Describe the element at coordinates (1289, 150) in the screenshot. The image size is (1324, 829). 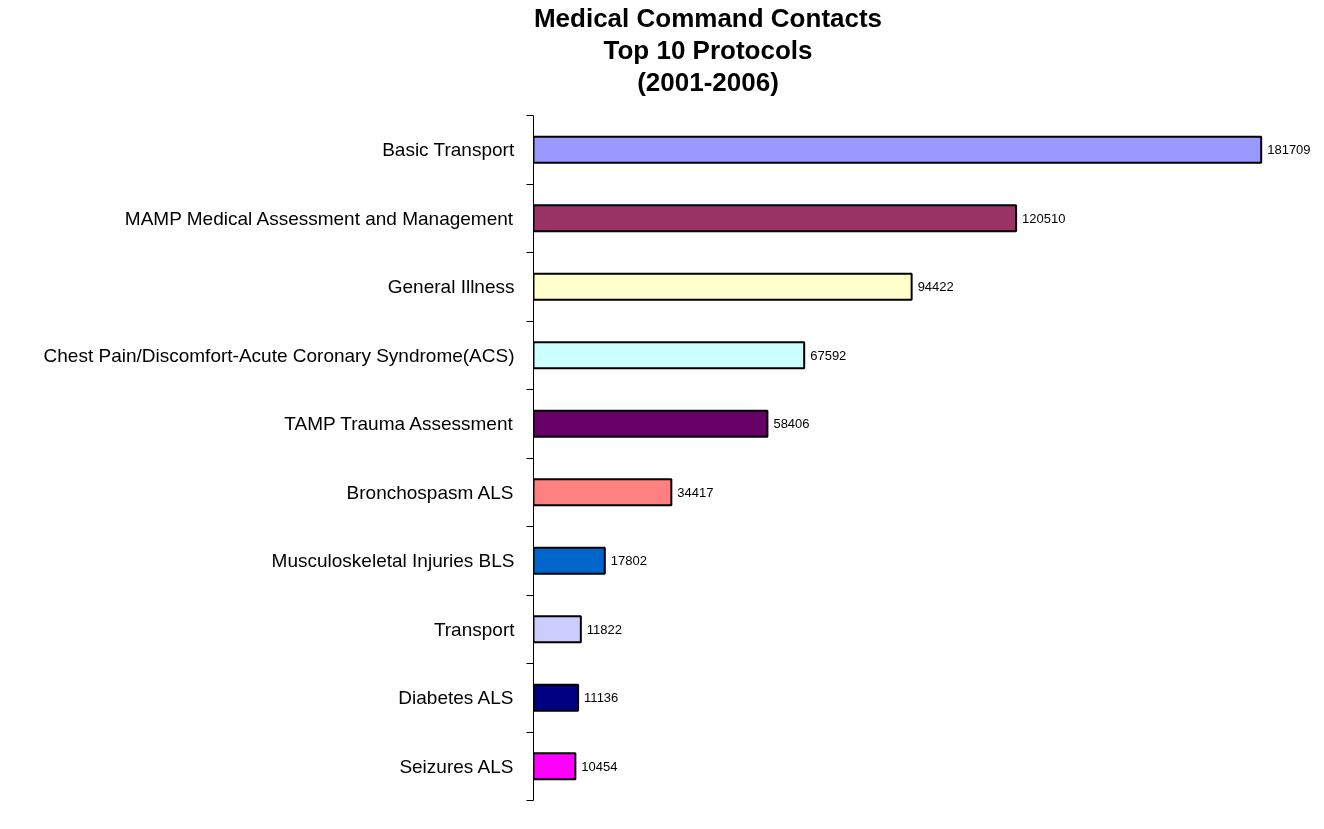
I see `data-label: 181709` at that location.